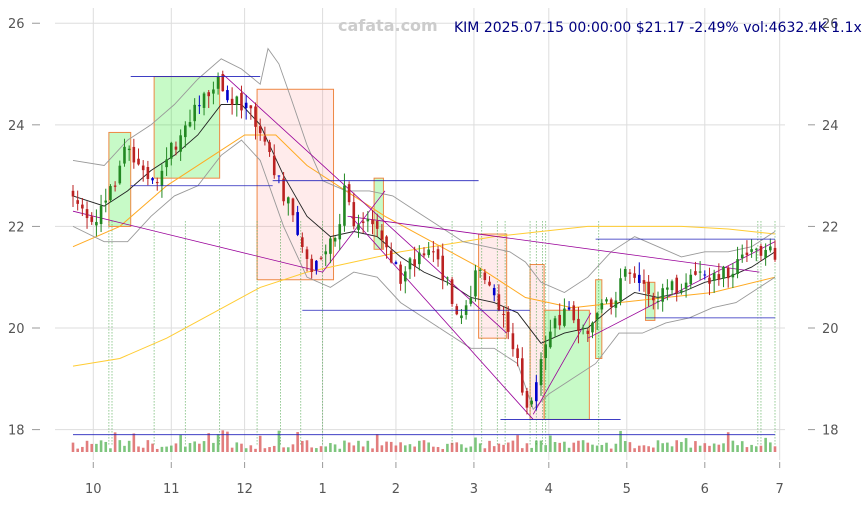 This screenshot has height=505, width=866. What do you see at coordinates (388, 25) in the screenshot?
I see `watermark: cafata.com` at bounding box center [388, 25].